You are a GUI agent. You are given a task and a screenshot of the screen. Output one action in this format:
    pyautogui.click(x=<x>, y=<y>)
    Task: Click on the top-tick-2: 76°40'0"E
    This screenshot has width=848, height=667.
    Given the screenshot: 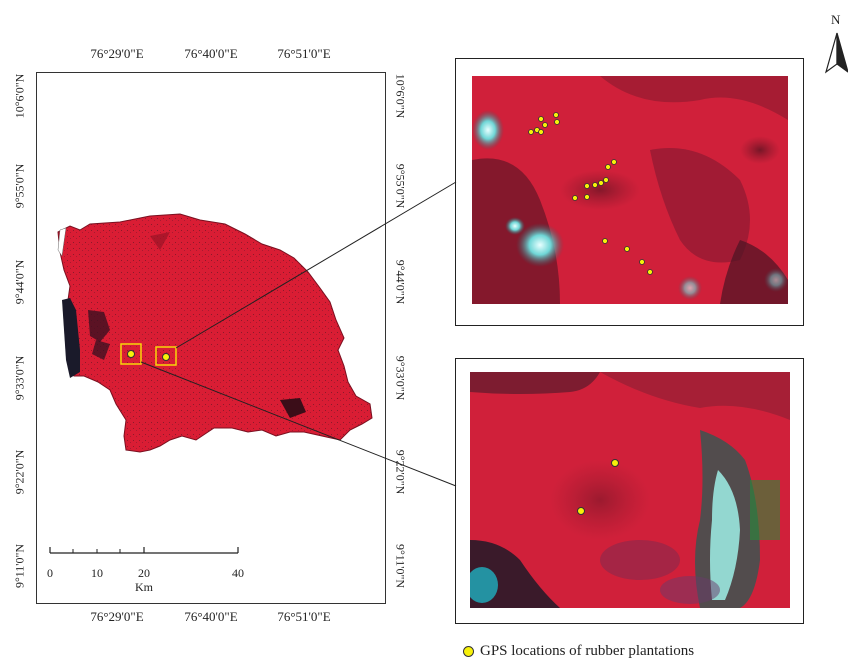 What is the action you would take?
    pyautogui.click(x=211, y=53)
    